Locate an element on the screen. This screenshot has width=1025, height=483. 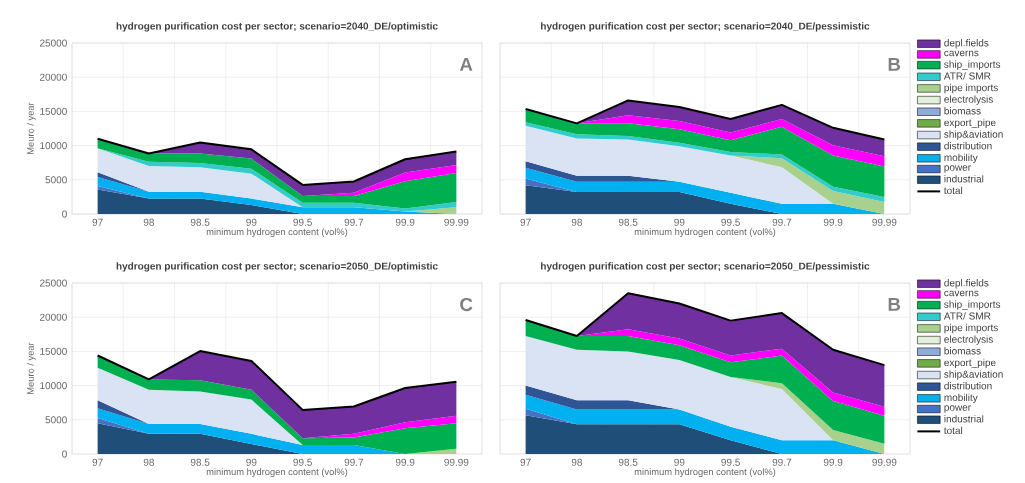
chart-title: hydrogen purification cost per sector; scenario=2050_DE/pessimistic is located at coordinates (705, 267).